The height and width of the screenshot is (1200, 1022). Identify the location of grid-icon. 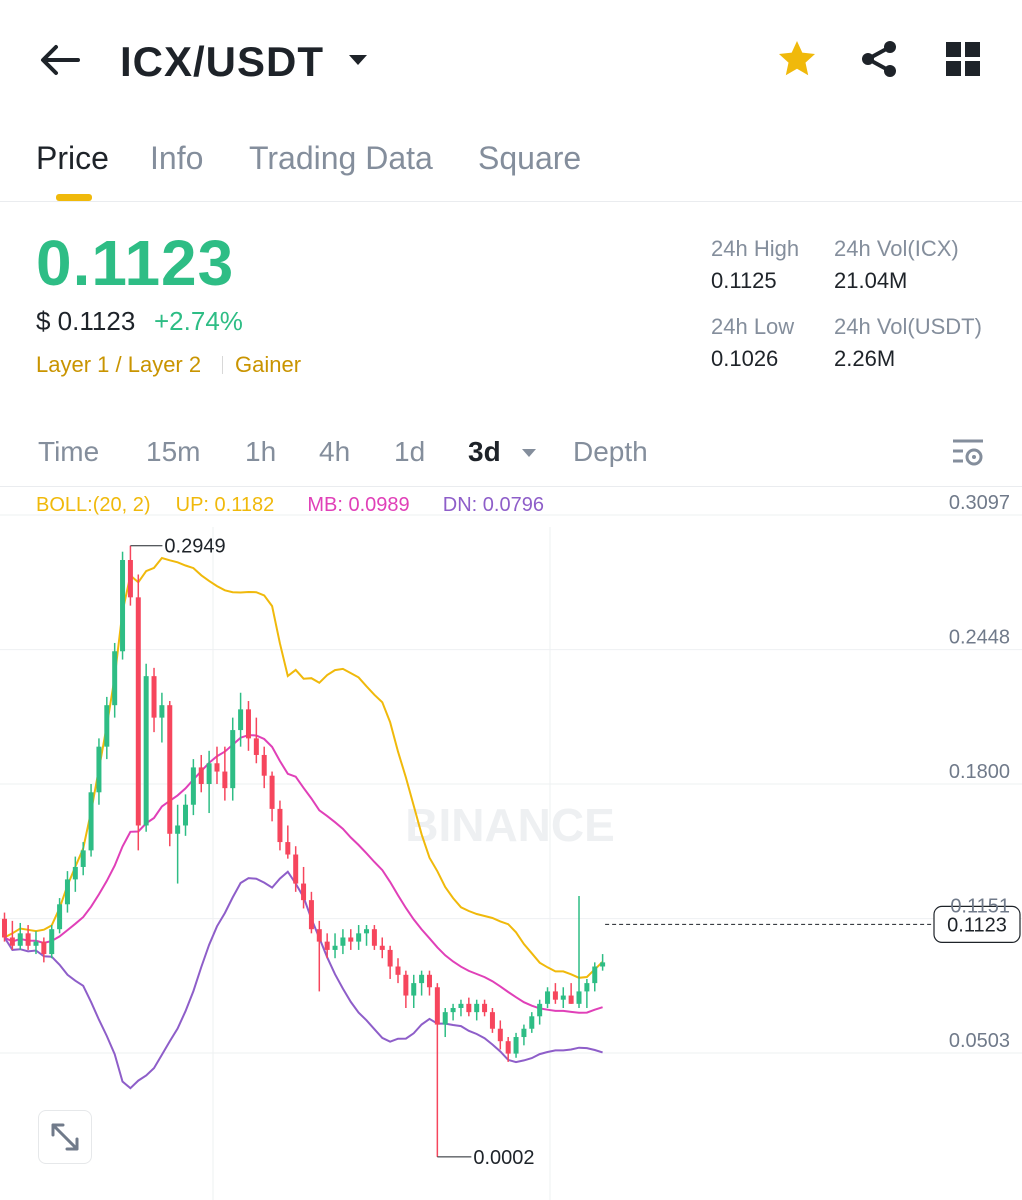
(963, 59).